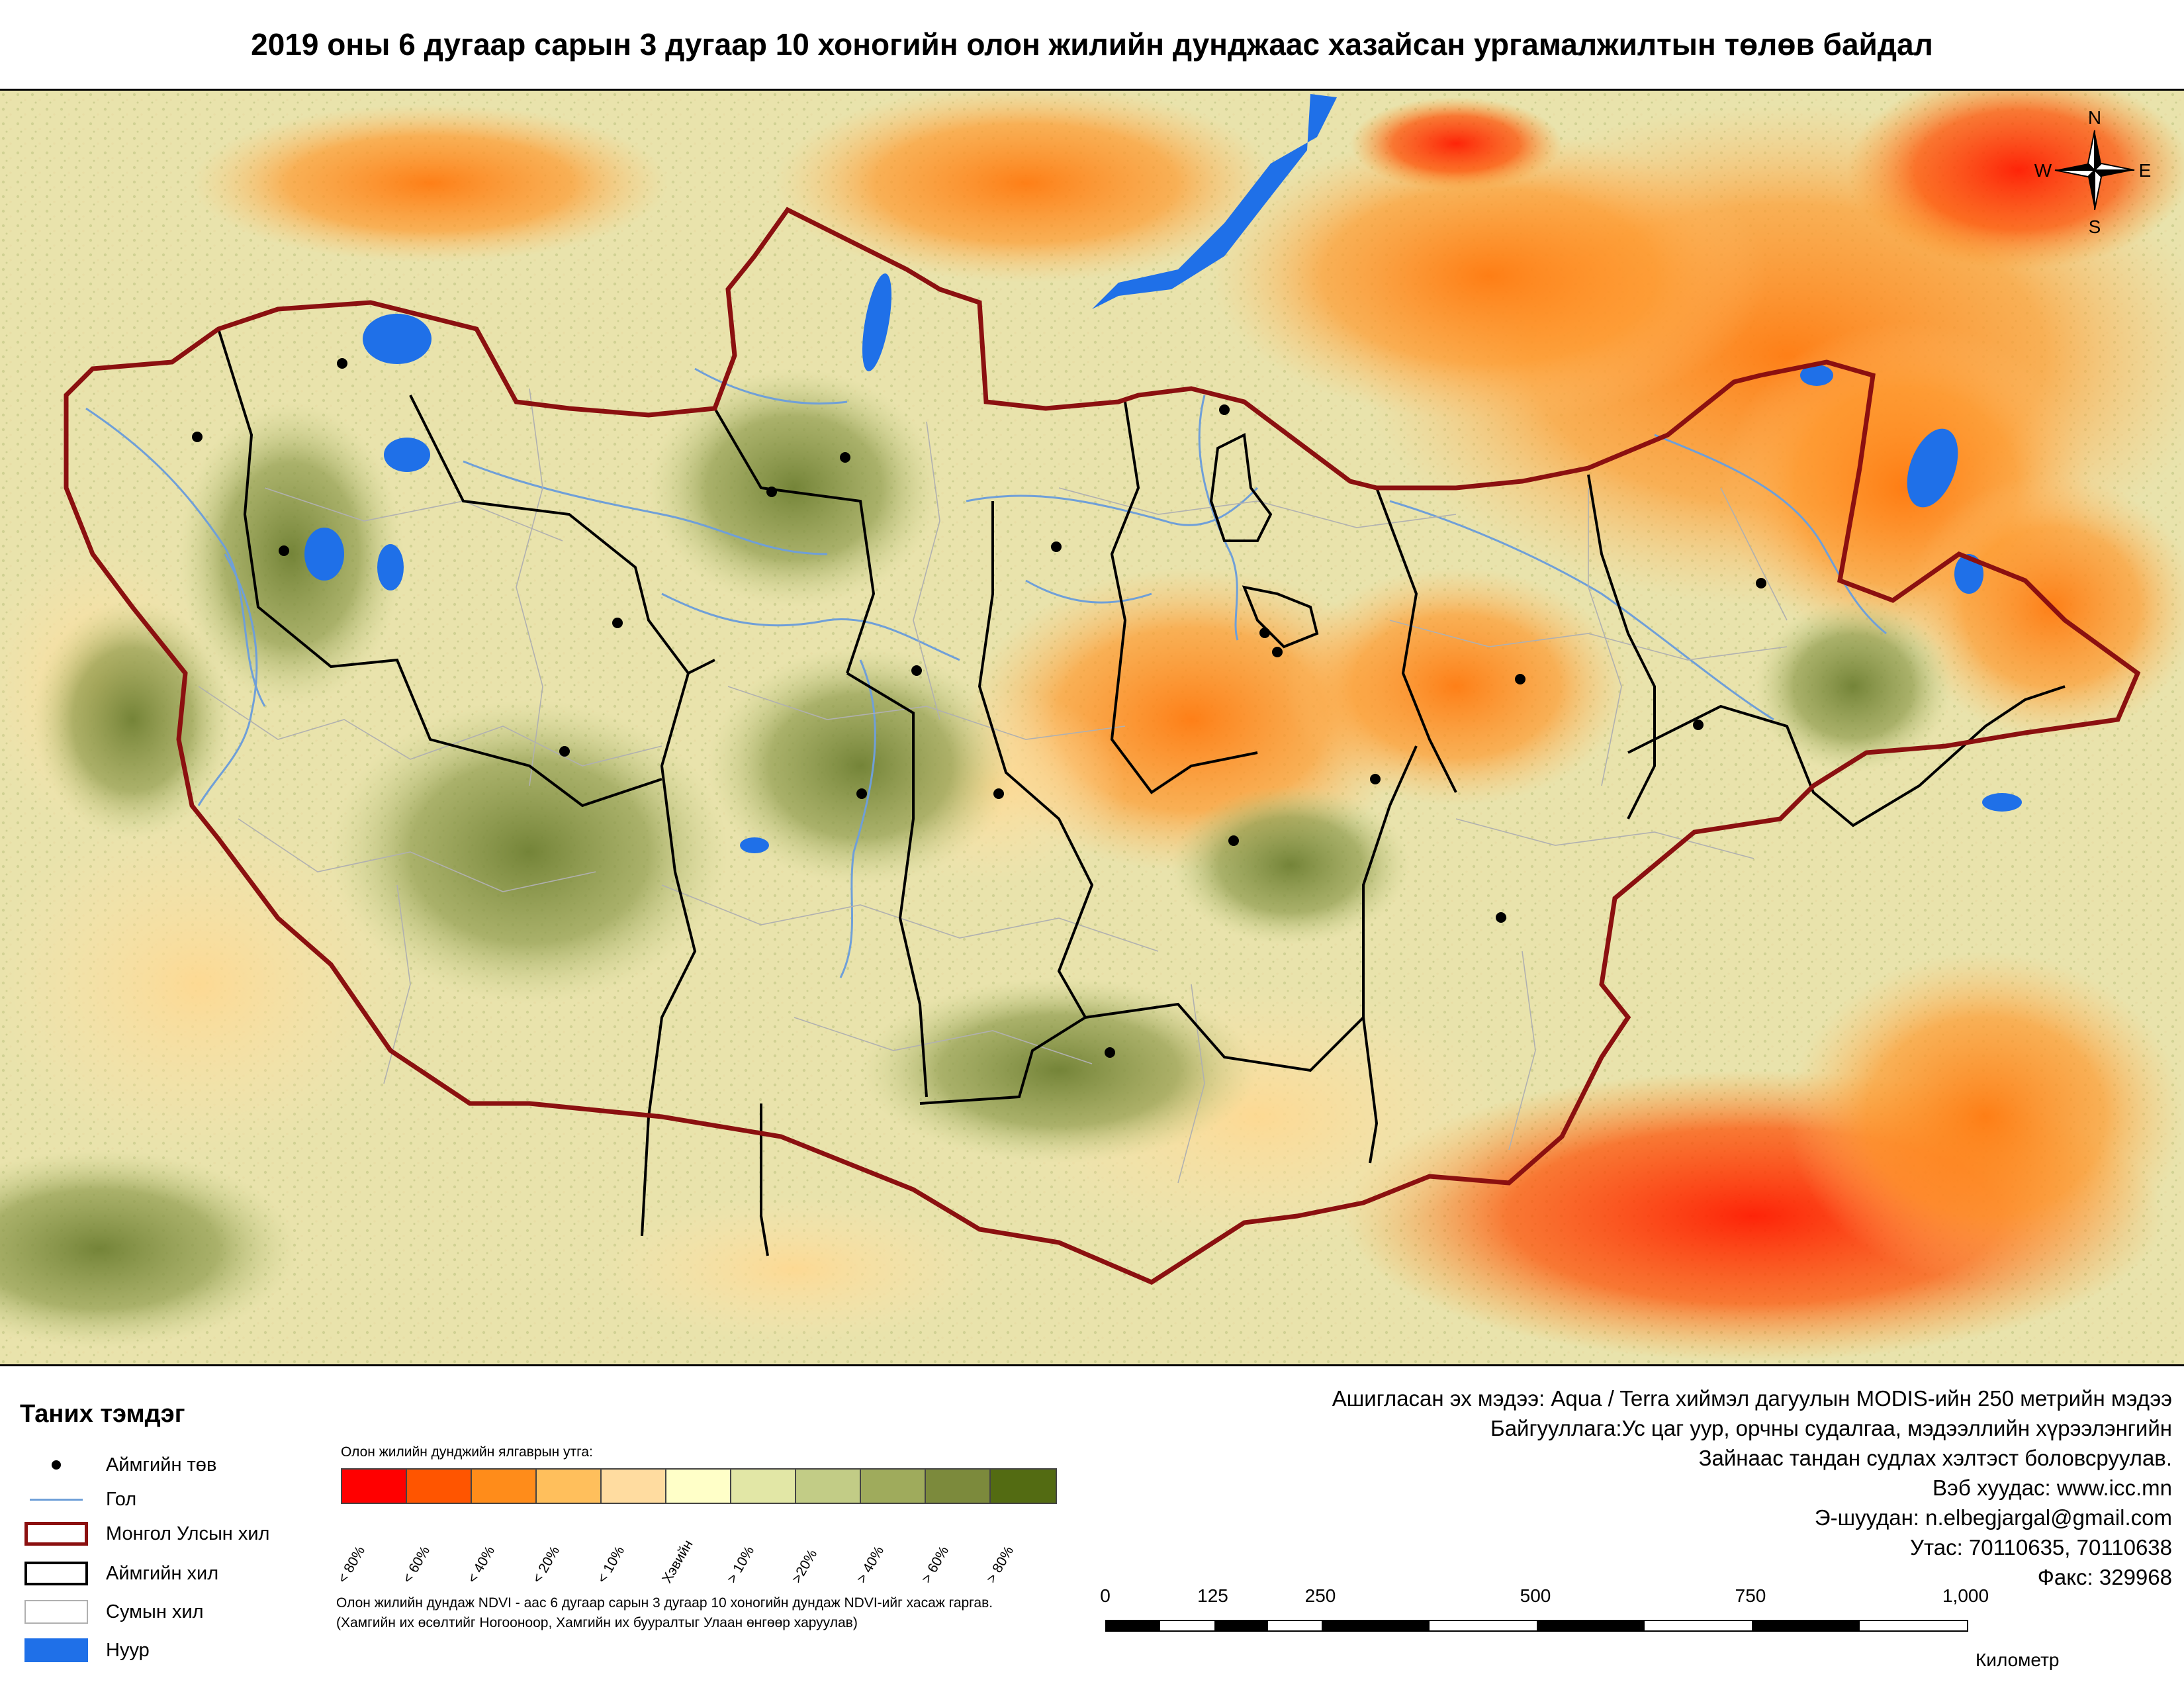 The image size is (2184, 1688). I want to click on info-email: Э-шуудан: n.elbegjargal@gmail.com, so click(1993, 1517).